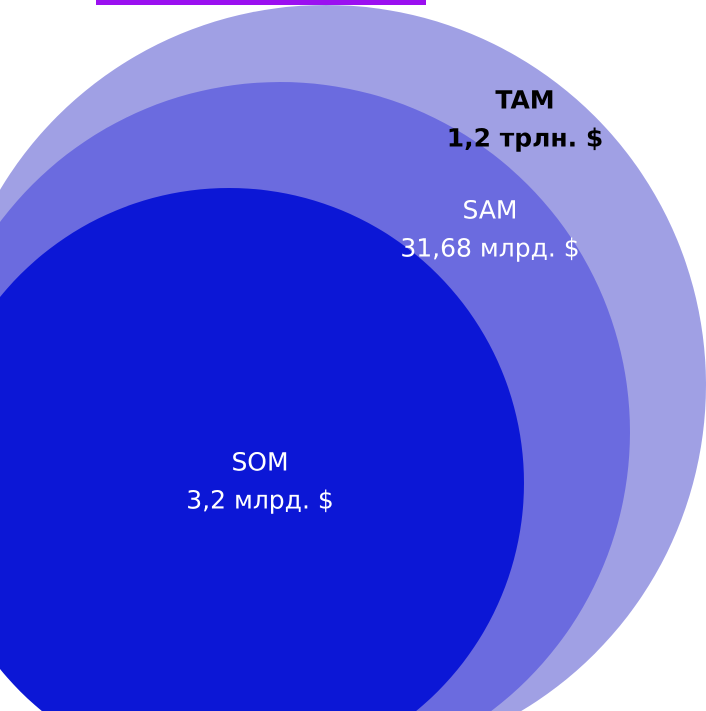 Image resolution: width=706 pixels, height=711 pixels. I want to click on data-label: 31,68 млрд. $, so click(490, 248).